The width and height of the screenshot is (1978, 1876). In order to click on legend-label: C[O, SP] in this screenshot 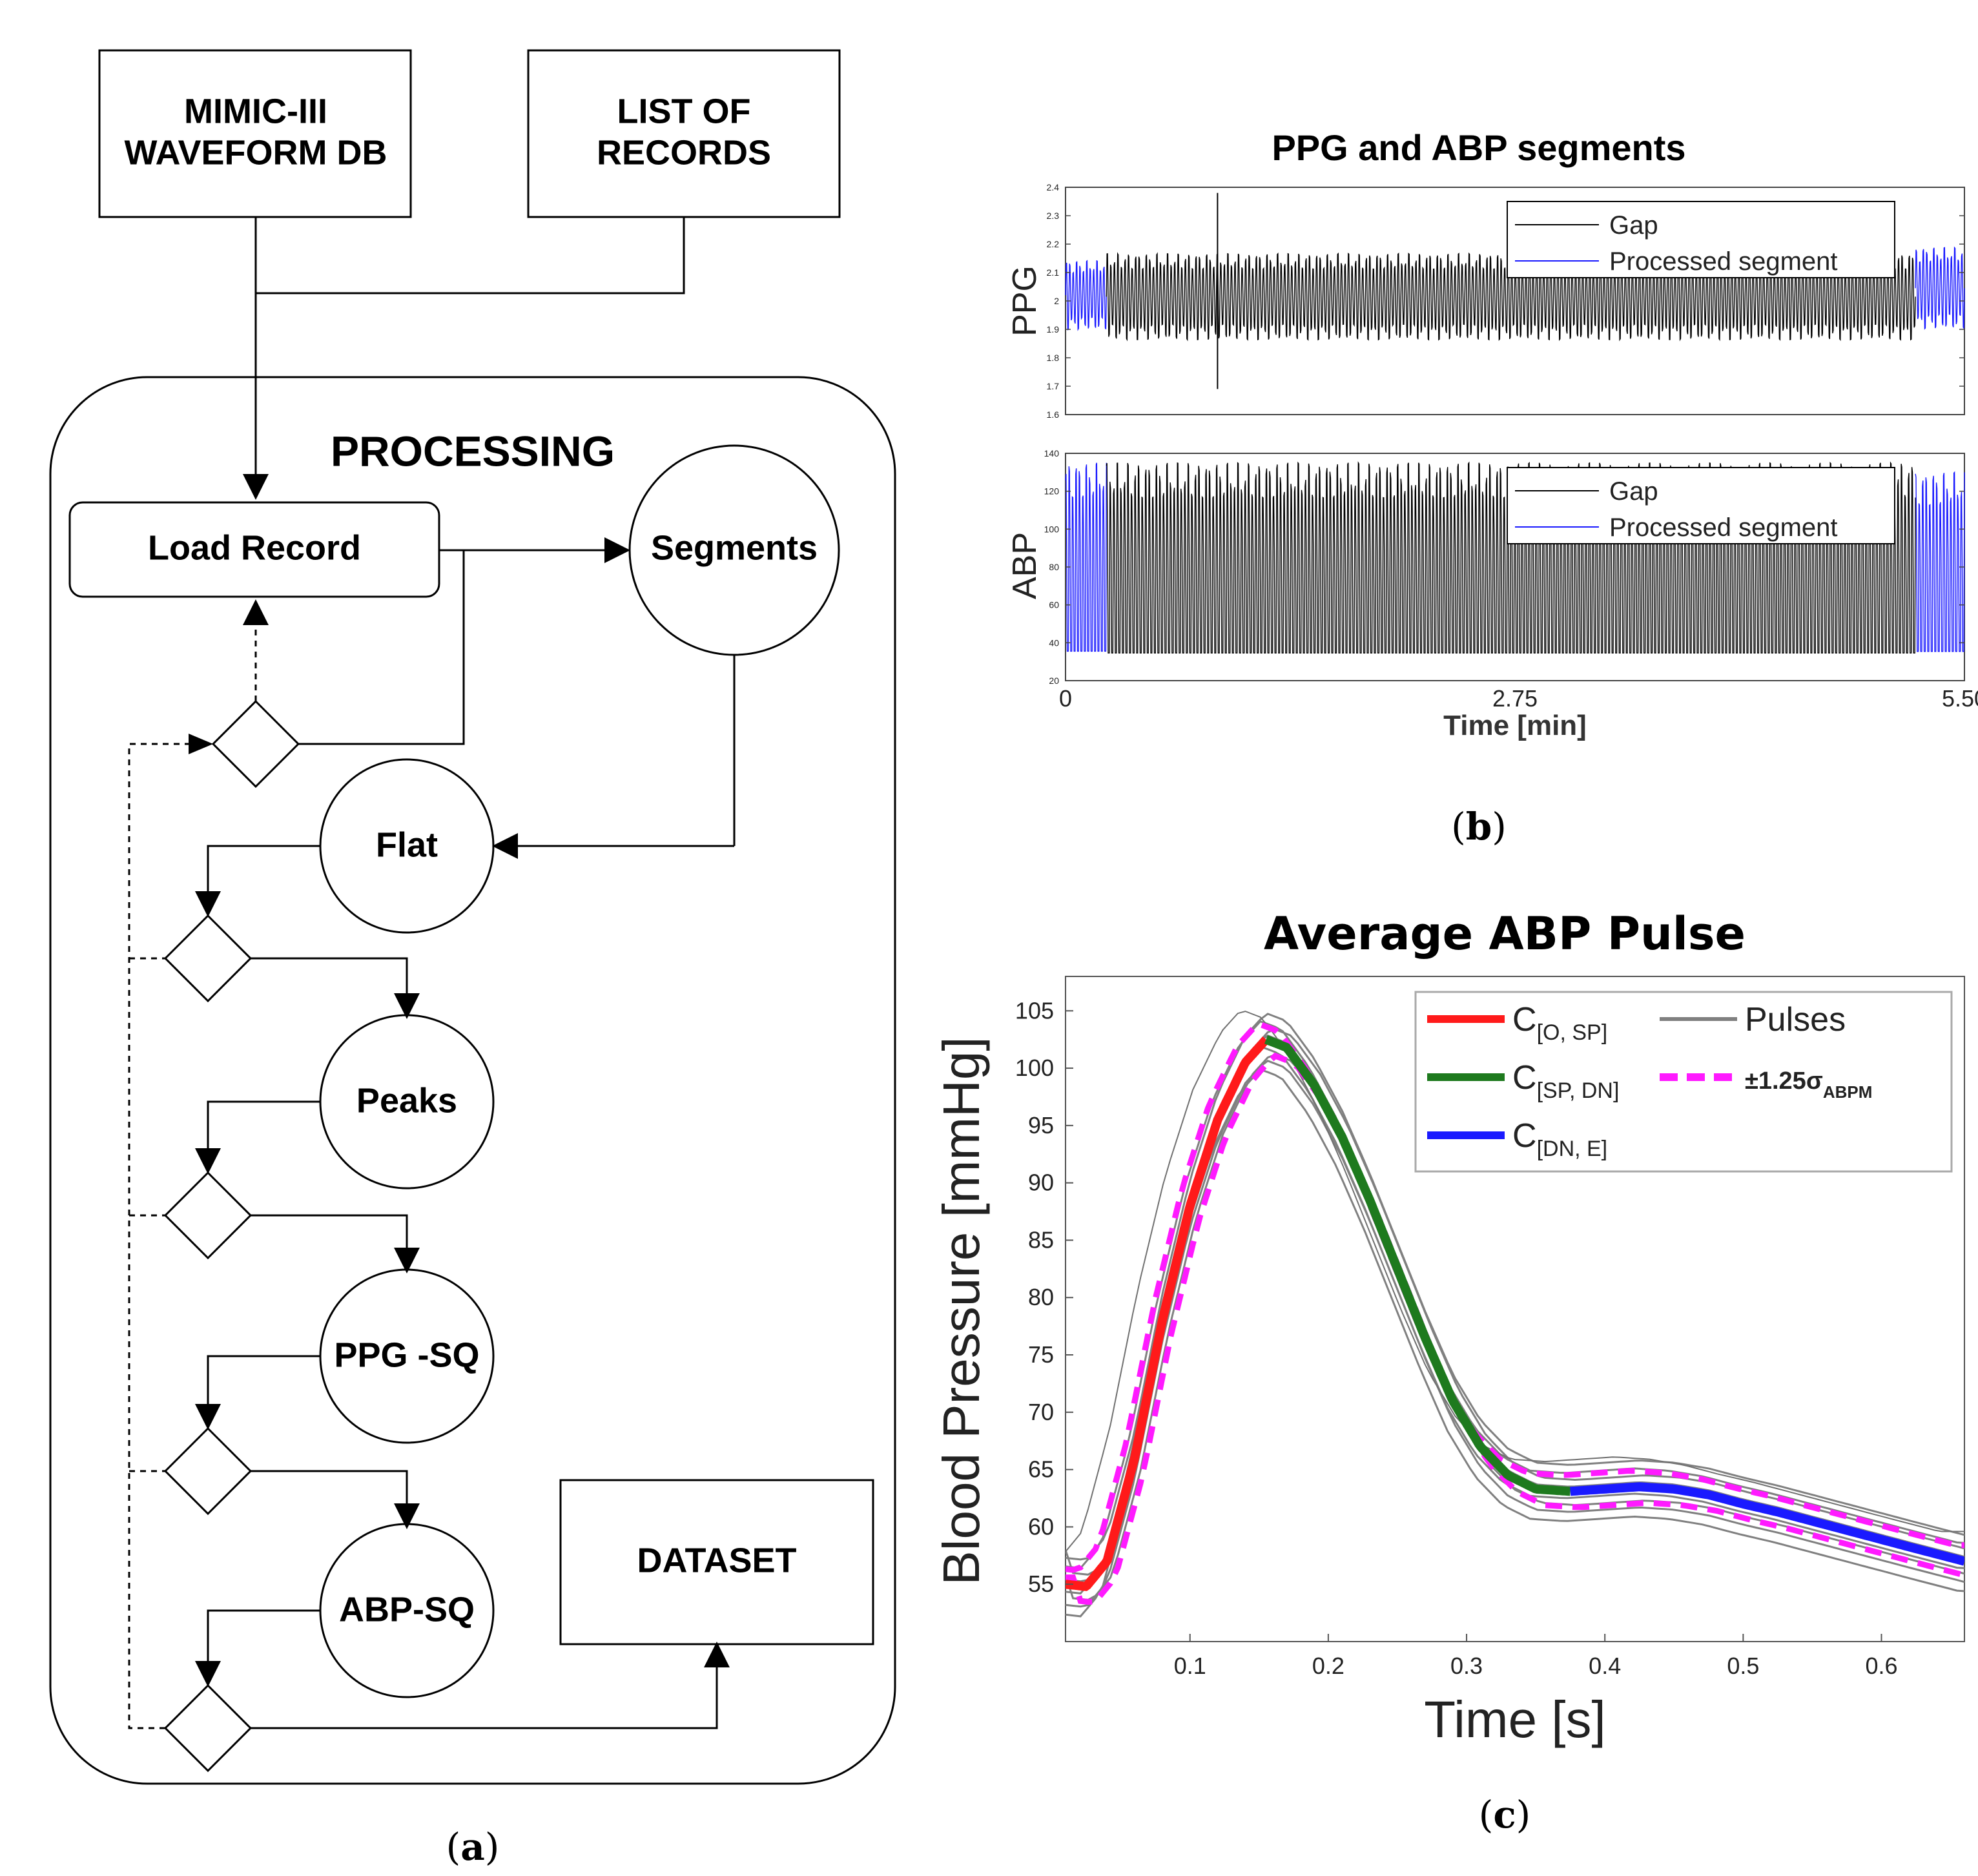, I will do `click(1559, 1023)`.